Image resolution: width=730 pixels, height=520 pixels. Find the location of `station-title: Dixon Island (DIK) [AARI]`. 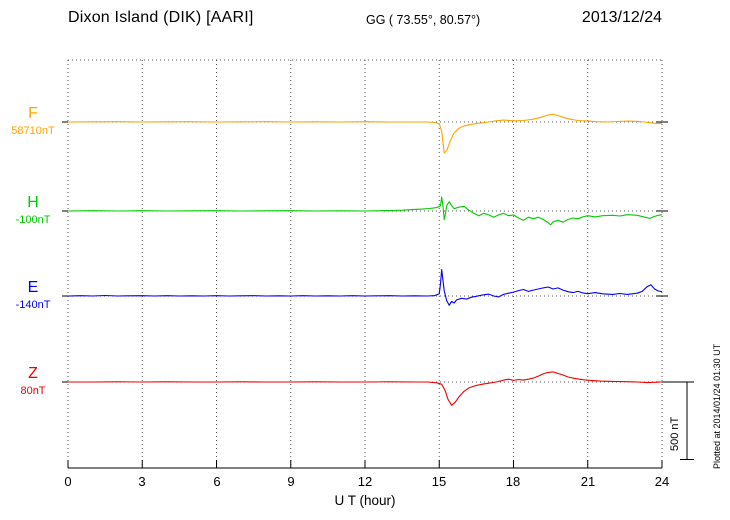

station-title: Dixon Island (DIK) [AARI] is located at coordinates (161, 17).